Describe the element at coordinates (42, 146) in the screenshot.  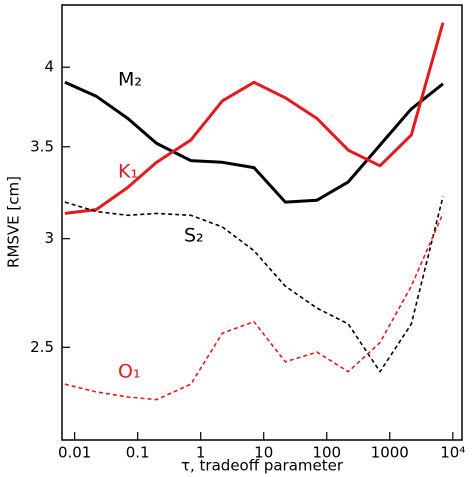
I see `y-tick-label: 3.5` at that location.